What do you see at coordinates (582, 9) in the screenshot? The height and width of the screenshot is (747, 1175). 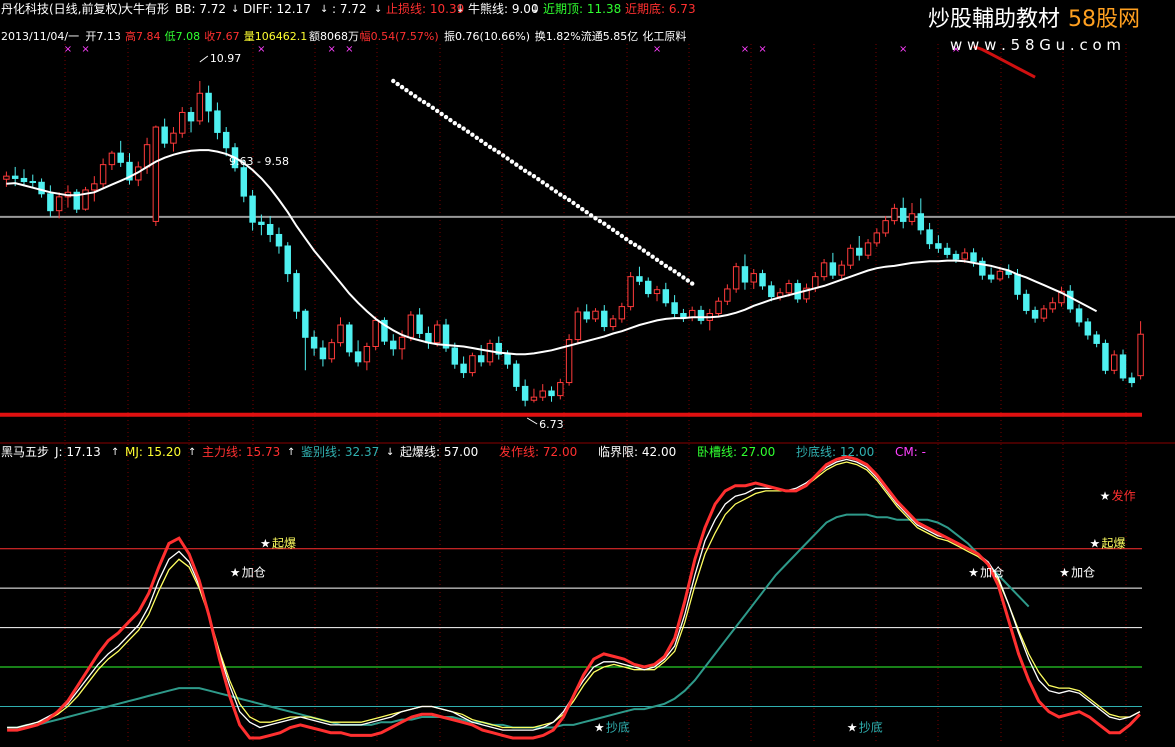 I see `header-value: 近期顶: 11.38` at bounding box center [582, 9].